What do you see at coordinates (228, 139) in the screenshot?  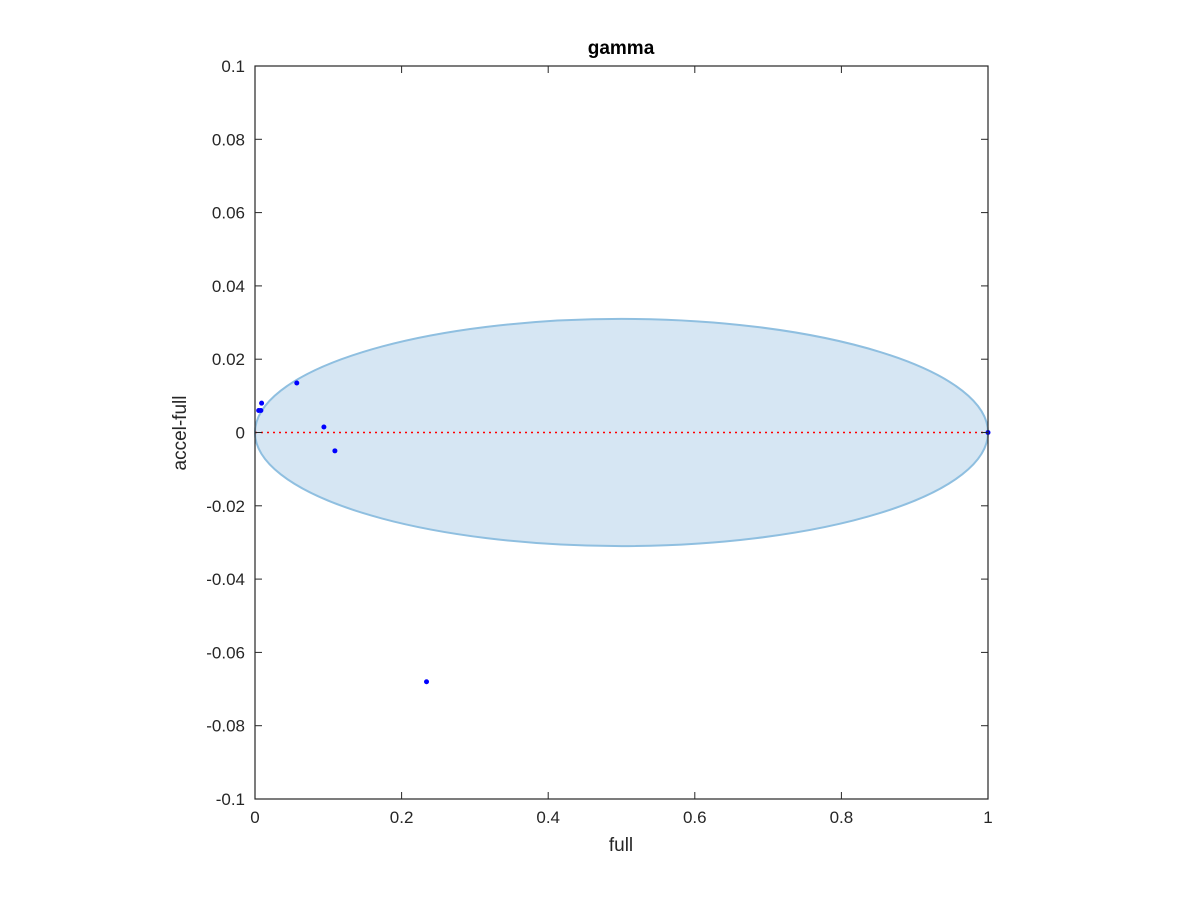 I see `y-tick-label: 0.08` at bounding box center [228, 139].